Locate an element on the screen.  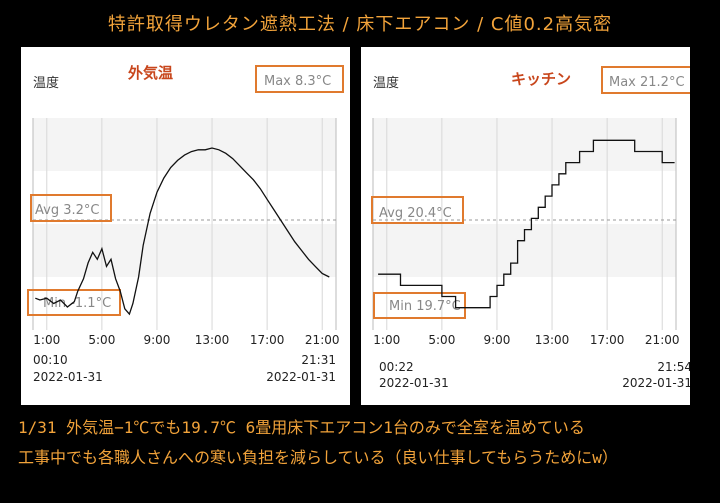
panel-title-outdoor: 外気温 is located at coordinates (150, 73).